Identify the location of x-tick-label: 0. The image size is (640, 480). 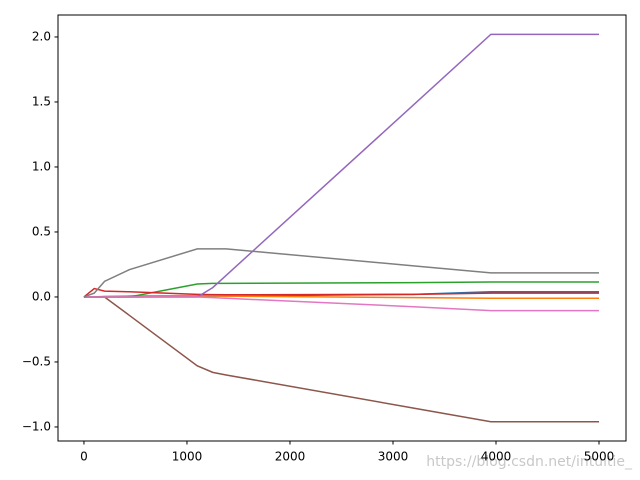
(84, 457).